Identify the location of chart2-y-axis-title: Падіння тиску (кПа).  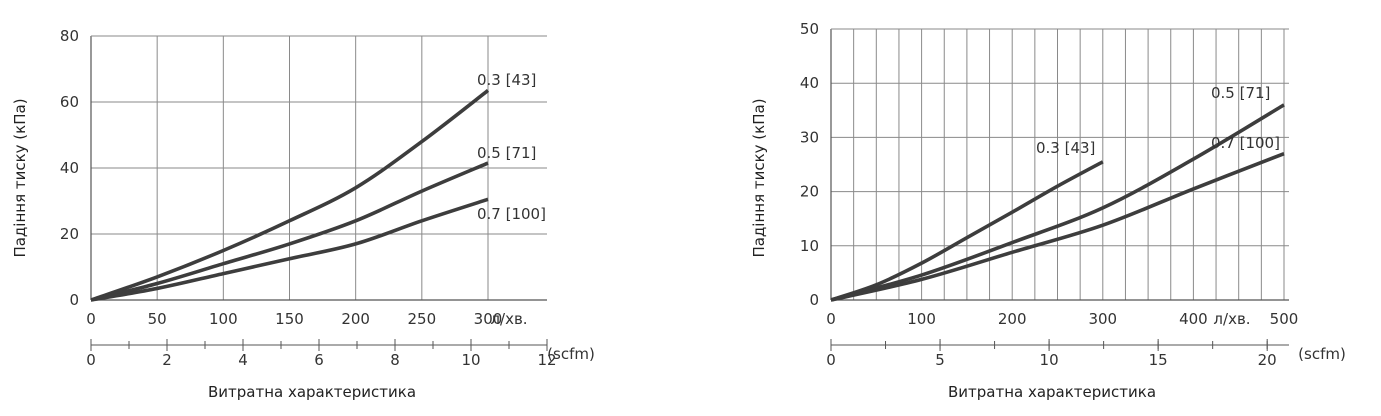
(759, 177).